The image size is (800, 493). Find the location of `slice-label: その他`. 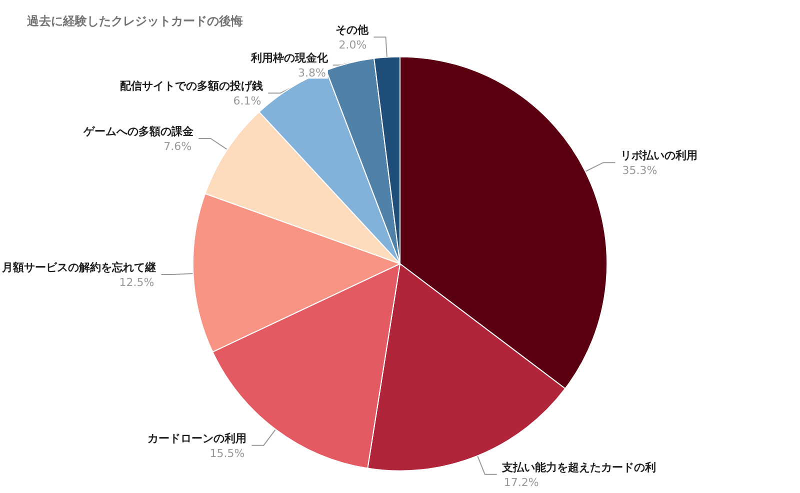

slice-label: その他 is located at coordinates (353, 30).